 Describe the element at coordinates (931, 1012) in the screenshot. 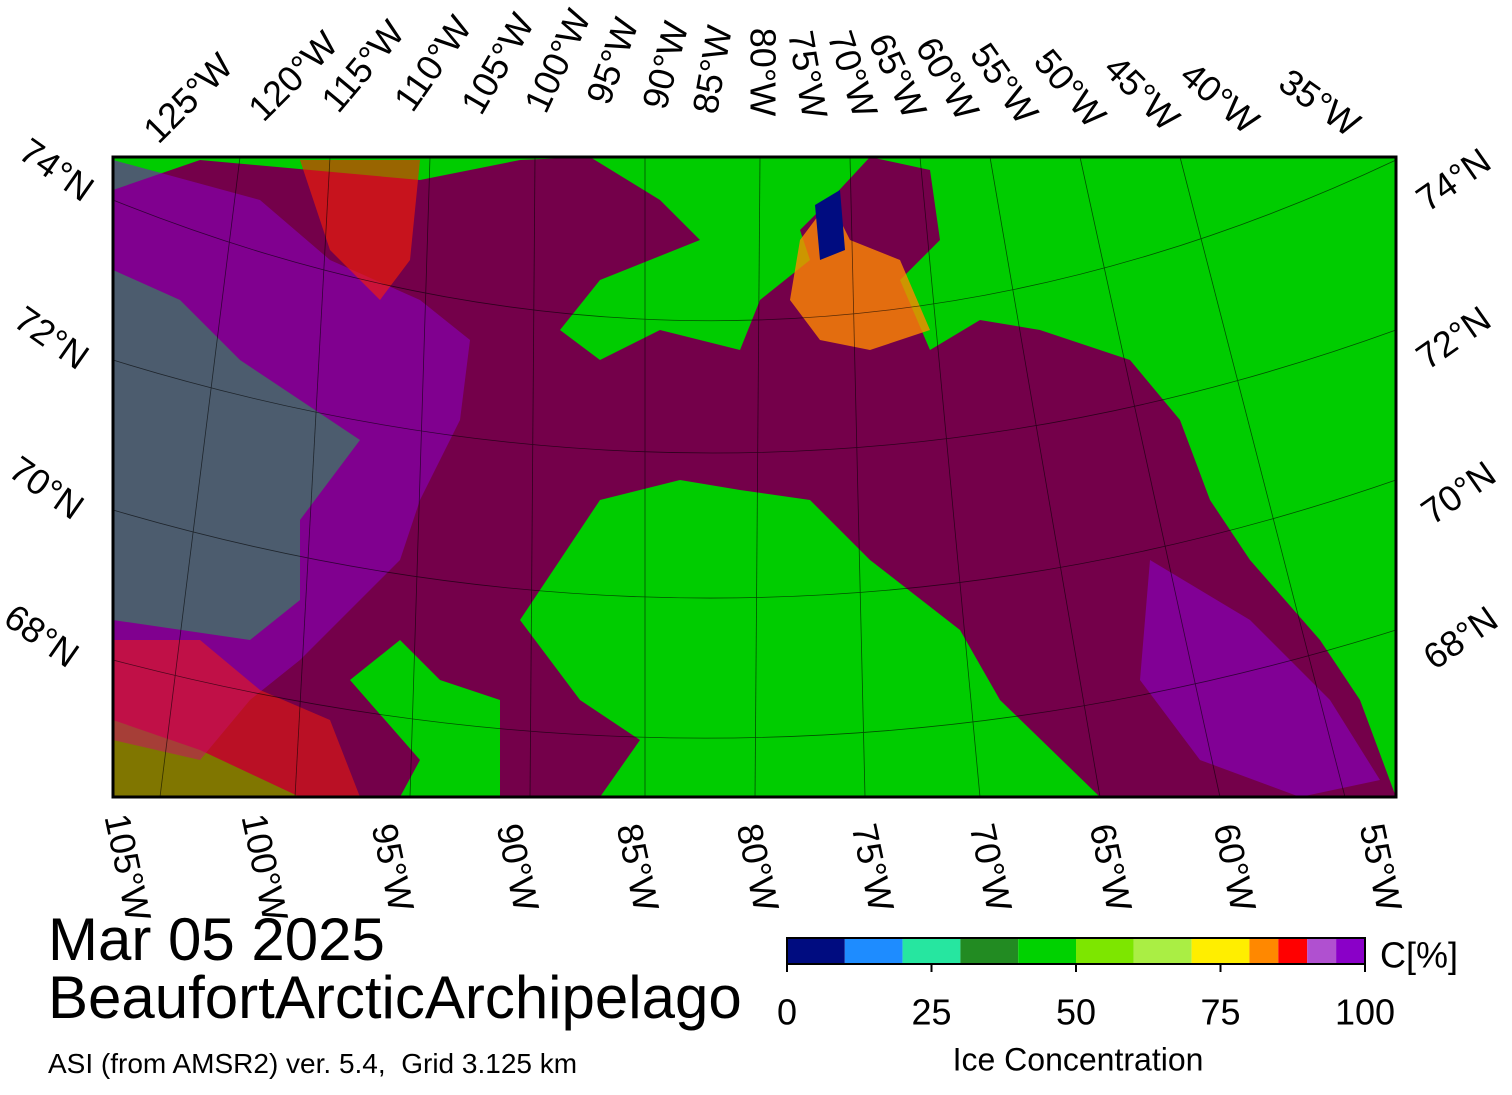

I see `colorbar-tick-label: 25` at that location.